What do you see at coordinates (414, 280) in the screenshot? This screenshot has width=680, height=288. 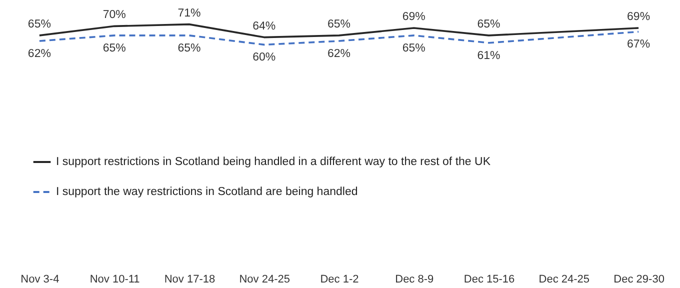 I see `x-tick-label: Dec 8-9` at bounding box center [414, 280].